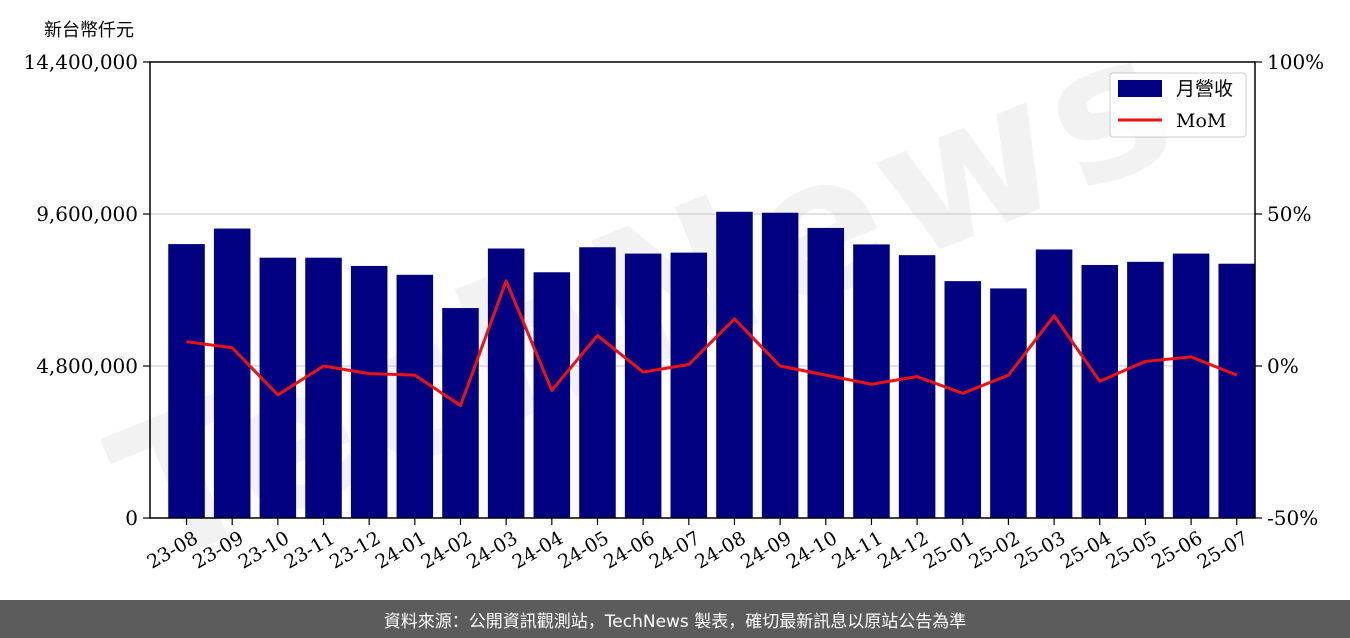 The height and width of the screenshot is (638, 1350). Describe the element at coordinates (492, 550) in the screenshot. I see `x-tick-label: 24-03` at that location.